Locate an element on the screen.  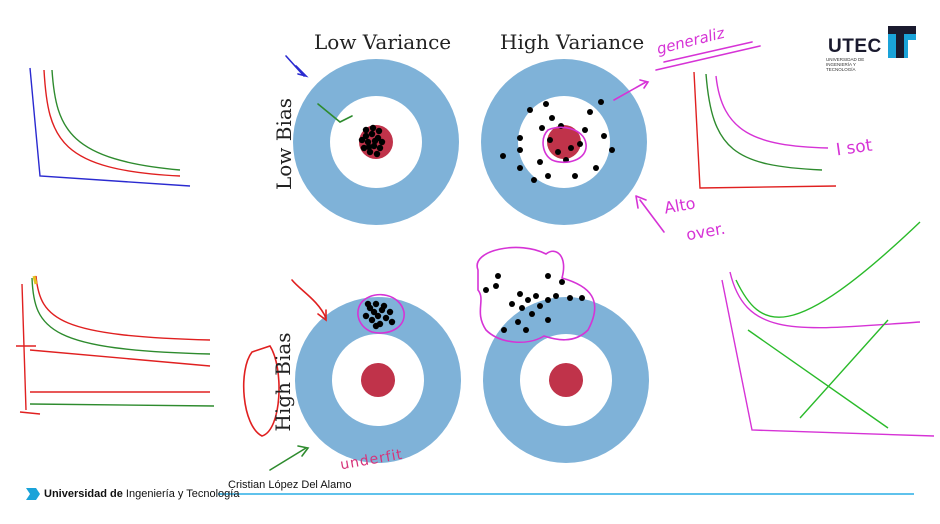
annotation-arrows is located at coordinates (297, 263).